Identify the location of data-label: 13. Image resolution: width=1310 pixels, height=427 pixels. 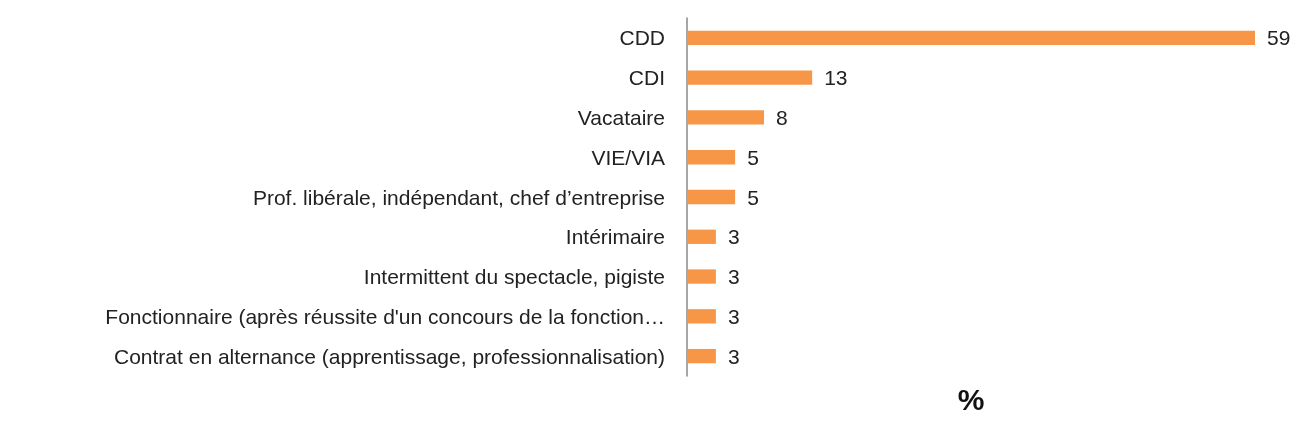
(836, 78).